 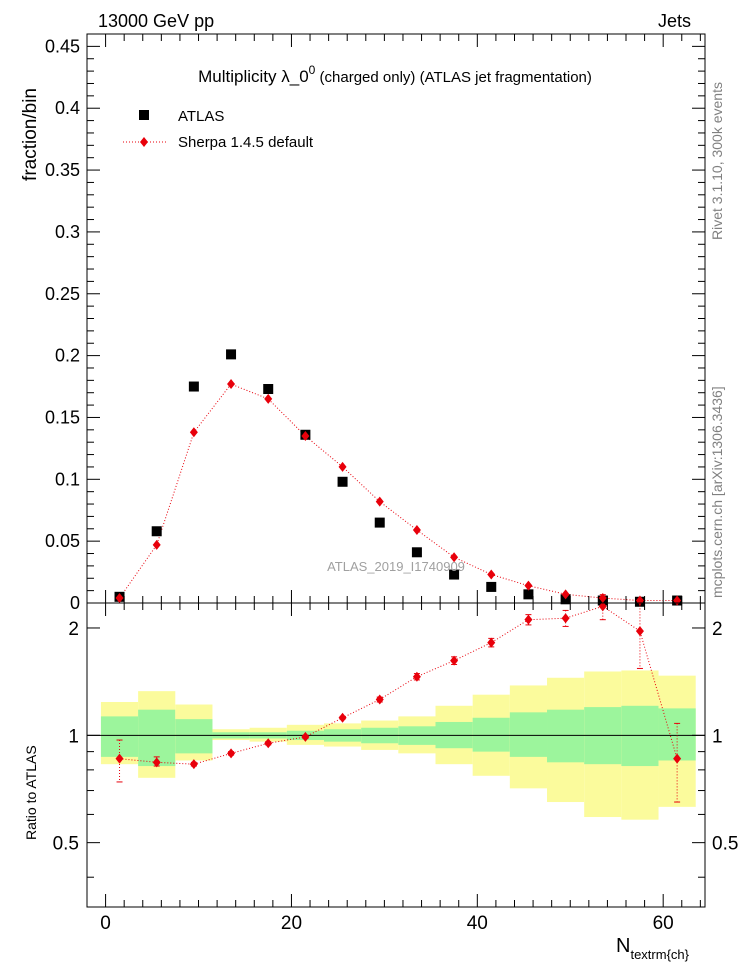 What do you see at coordinates (62, 294) in the screenshot?
I see `y-tick-label: 0.25` at bounding box center [62, 294].